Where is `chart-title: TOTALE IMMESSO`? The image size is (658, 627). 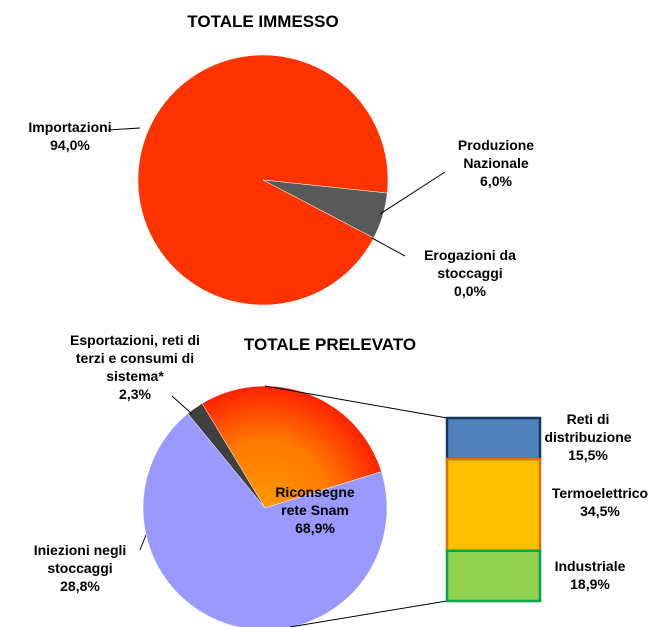
chart-title: TOTALE IMMESSO is located at coordinates (263, 21).